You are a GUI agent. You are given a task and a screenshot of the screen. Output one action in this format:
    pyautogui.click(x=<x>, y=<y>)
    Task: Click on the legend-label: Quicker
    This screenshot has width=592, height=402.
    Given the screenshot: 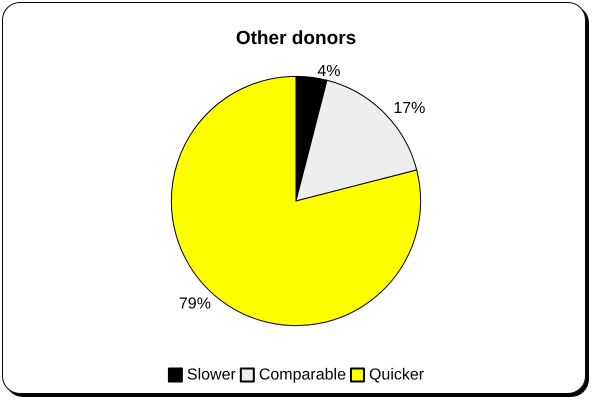 What is the action you would take?
    pyautogui.click(x=396, y=375)
    